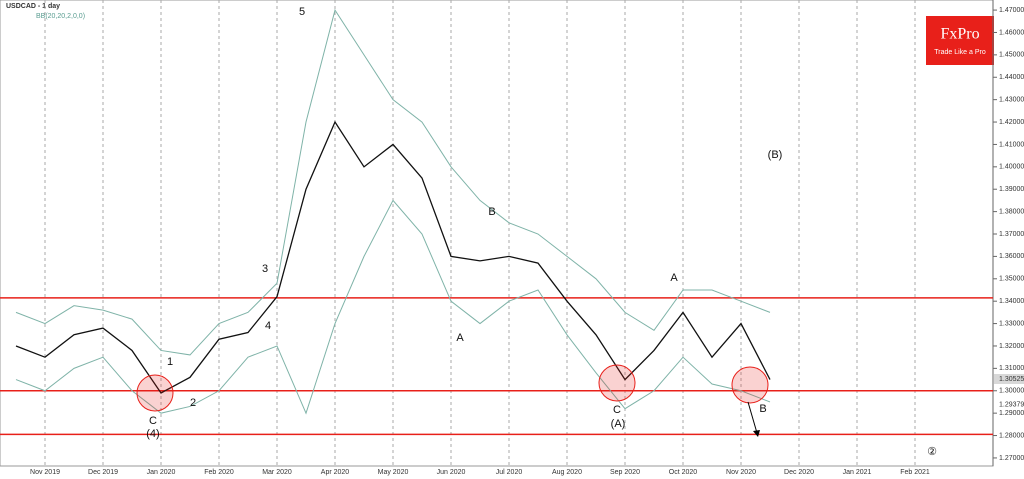 This screenshot has width=1024, height=479. I want to click on y-tick-label: 1.45000, so click(1011, 55).